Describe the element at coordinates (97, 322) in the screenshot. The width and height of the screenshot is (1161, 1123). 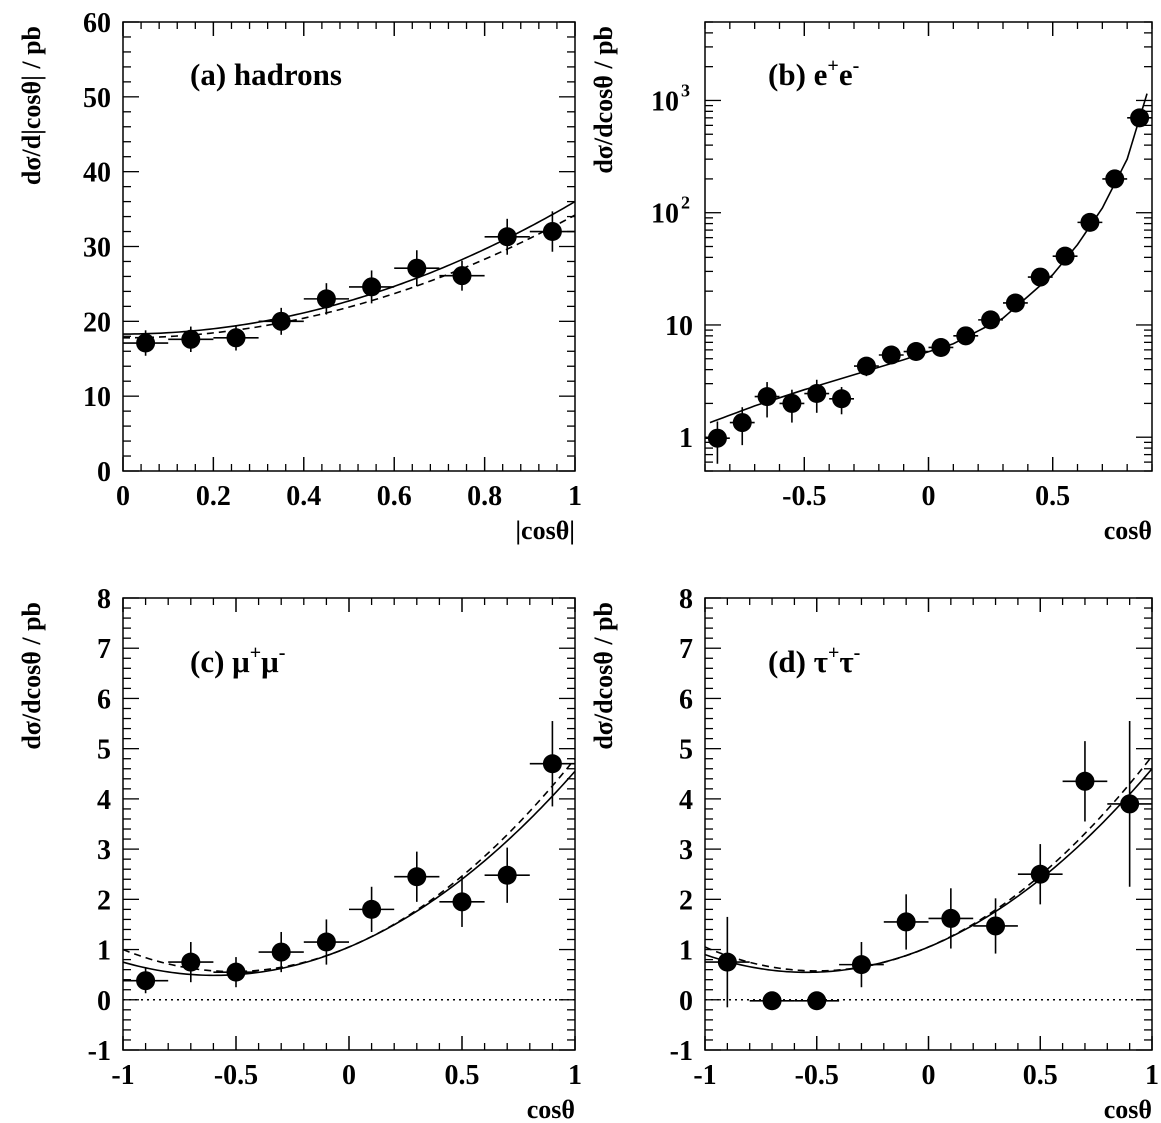
I see `y-tick-label: 20` at that location.